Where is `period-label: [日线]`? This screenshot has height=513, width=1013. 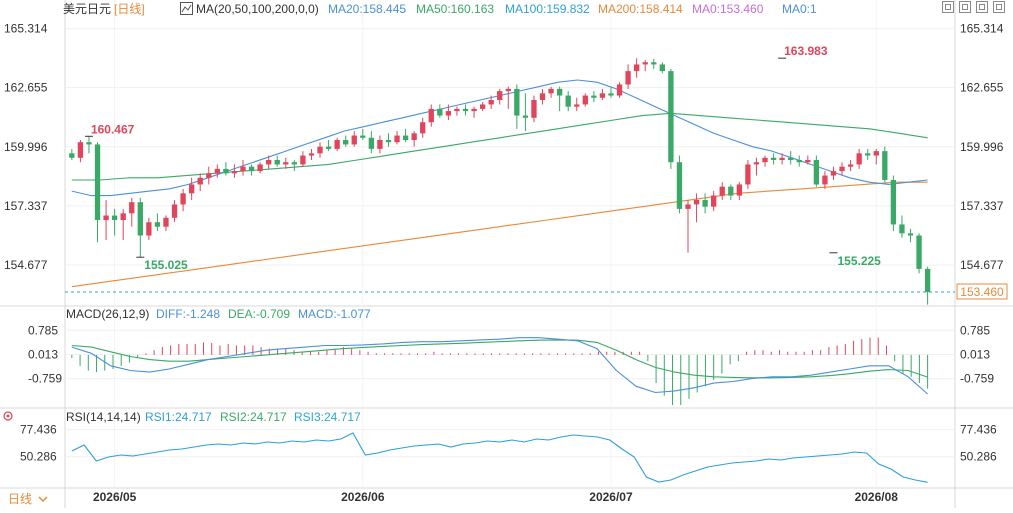
period-label: [日线] is located at coordinates (129, 9).